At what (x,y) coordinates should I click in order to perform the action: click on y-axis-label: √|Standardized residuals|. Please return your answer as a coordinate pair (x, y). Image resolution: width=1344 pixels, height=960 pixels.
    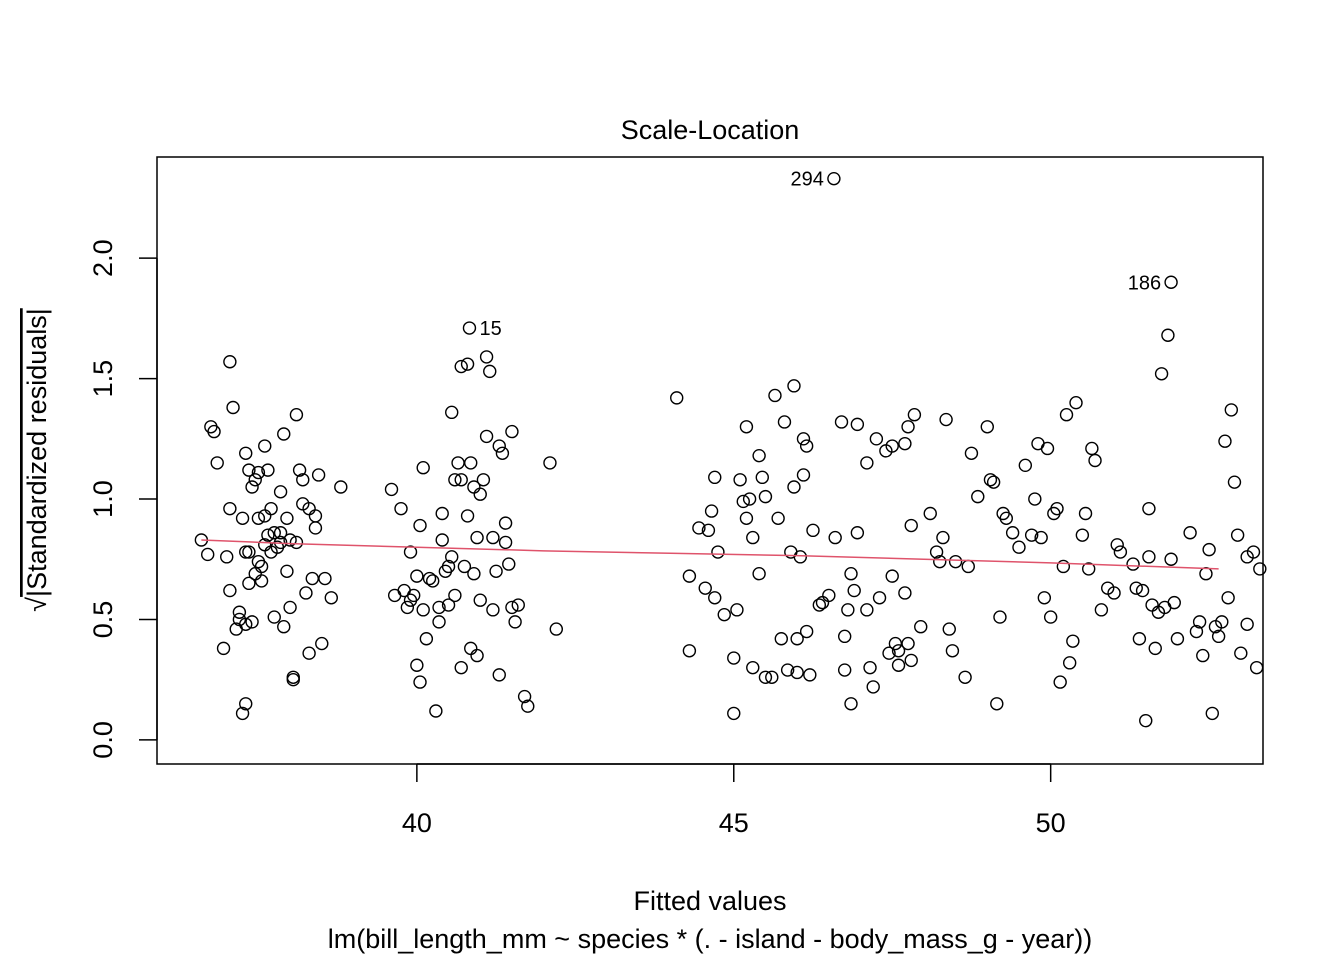
    Looking at the image, I should click on (37, 460).